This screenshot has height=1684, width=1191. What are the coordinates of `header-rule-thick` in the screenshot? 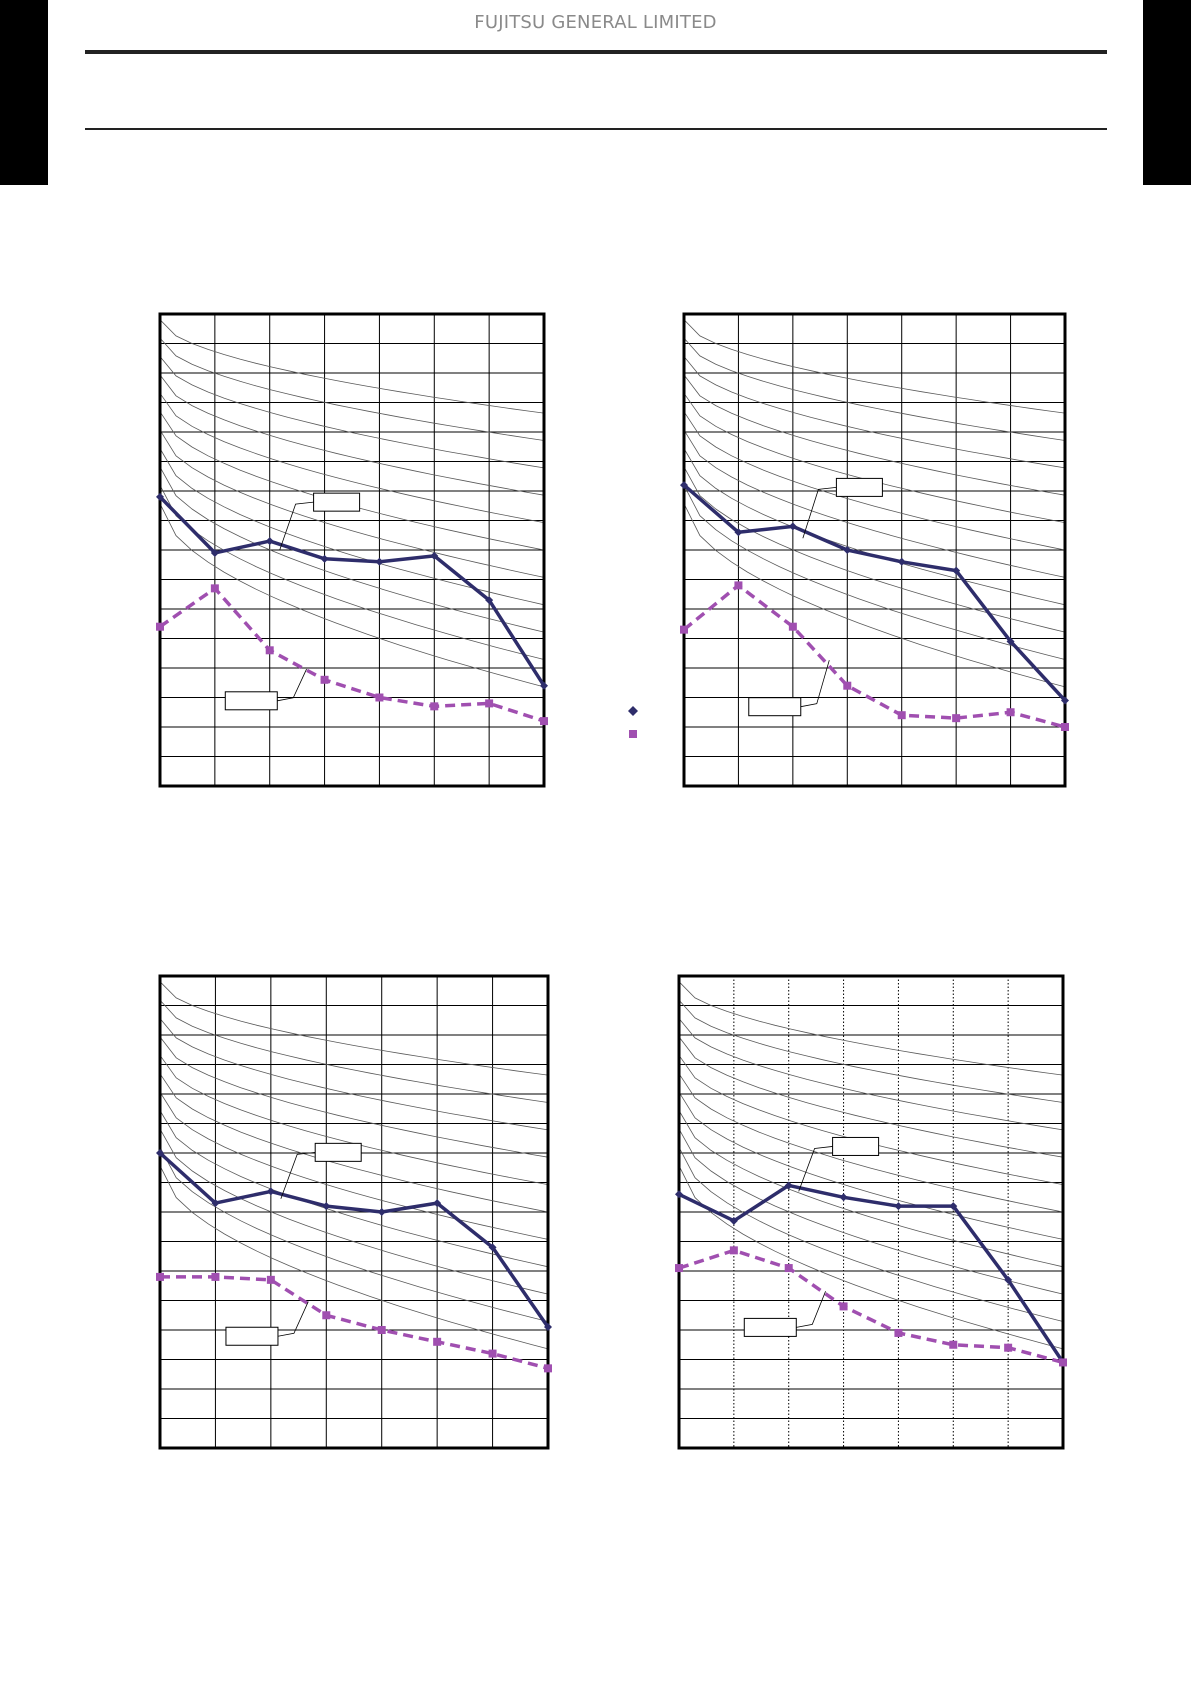 It's located at (596, 52).